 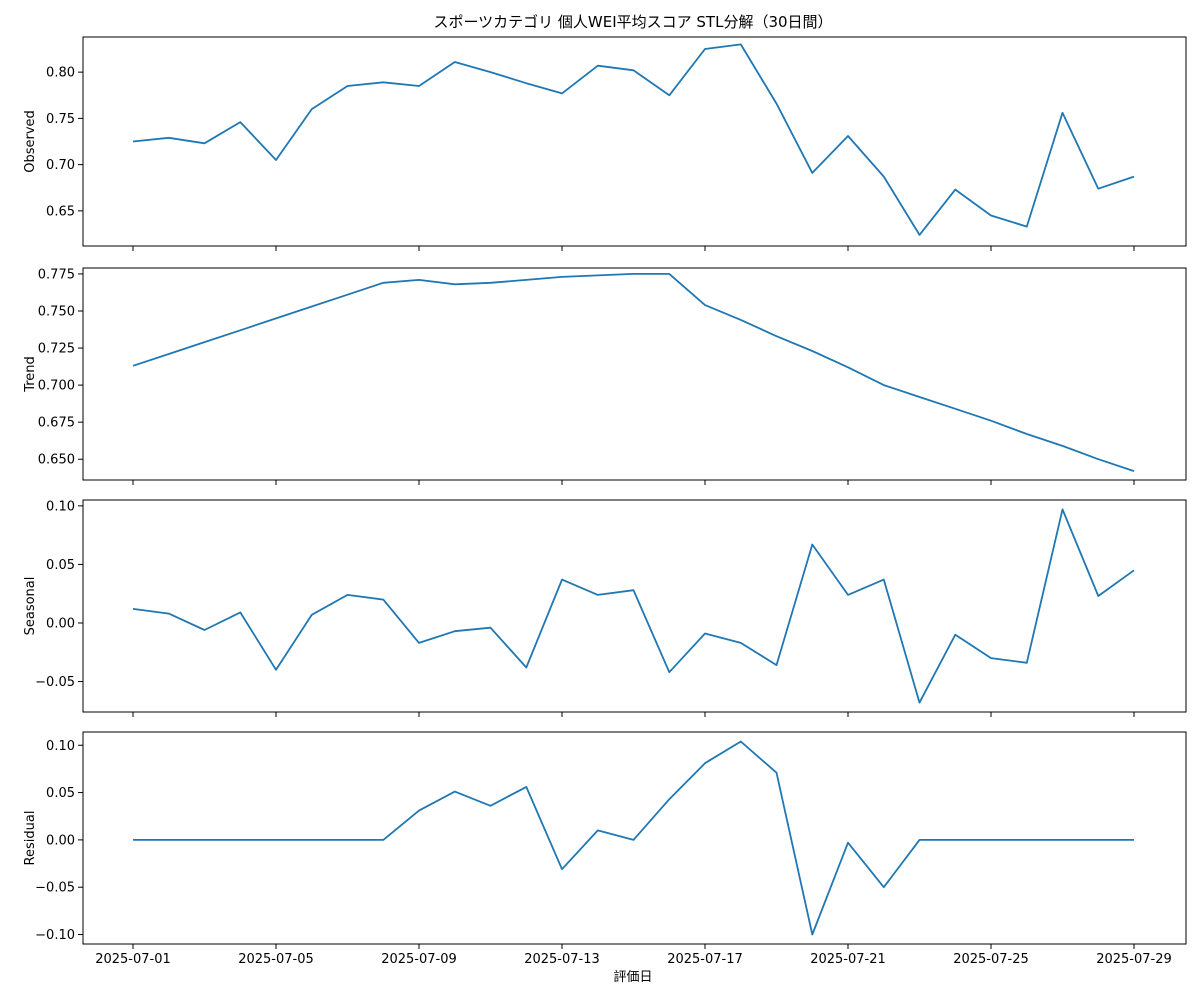 I want to click on x-tick-label: 2025-07-05, so click(x=276, y=959).